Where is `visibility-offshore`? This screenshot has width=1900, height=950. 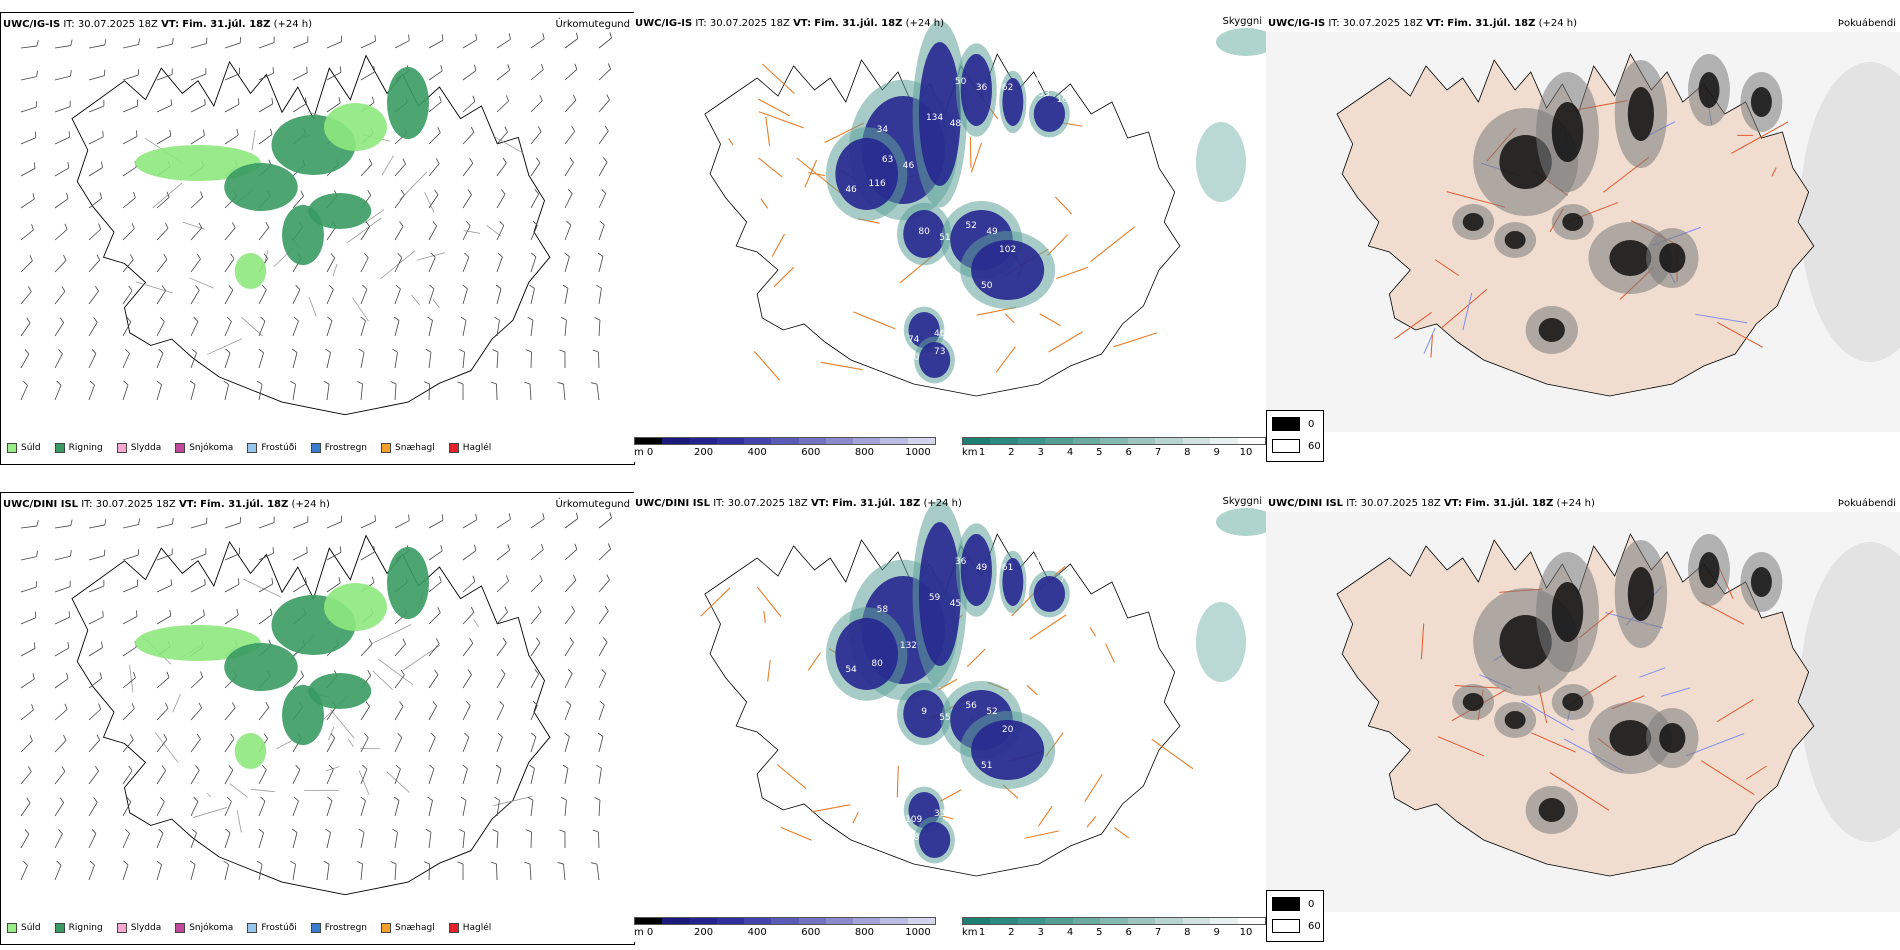 visibility-offshore is located at coordinates (1221, 642).